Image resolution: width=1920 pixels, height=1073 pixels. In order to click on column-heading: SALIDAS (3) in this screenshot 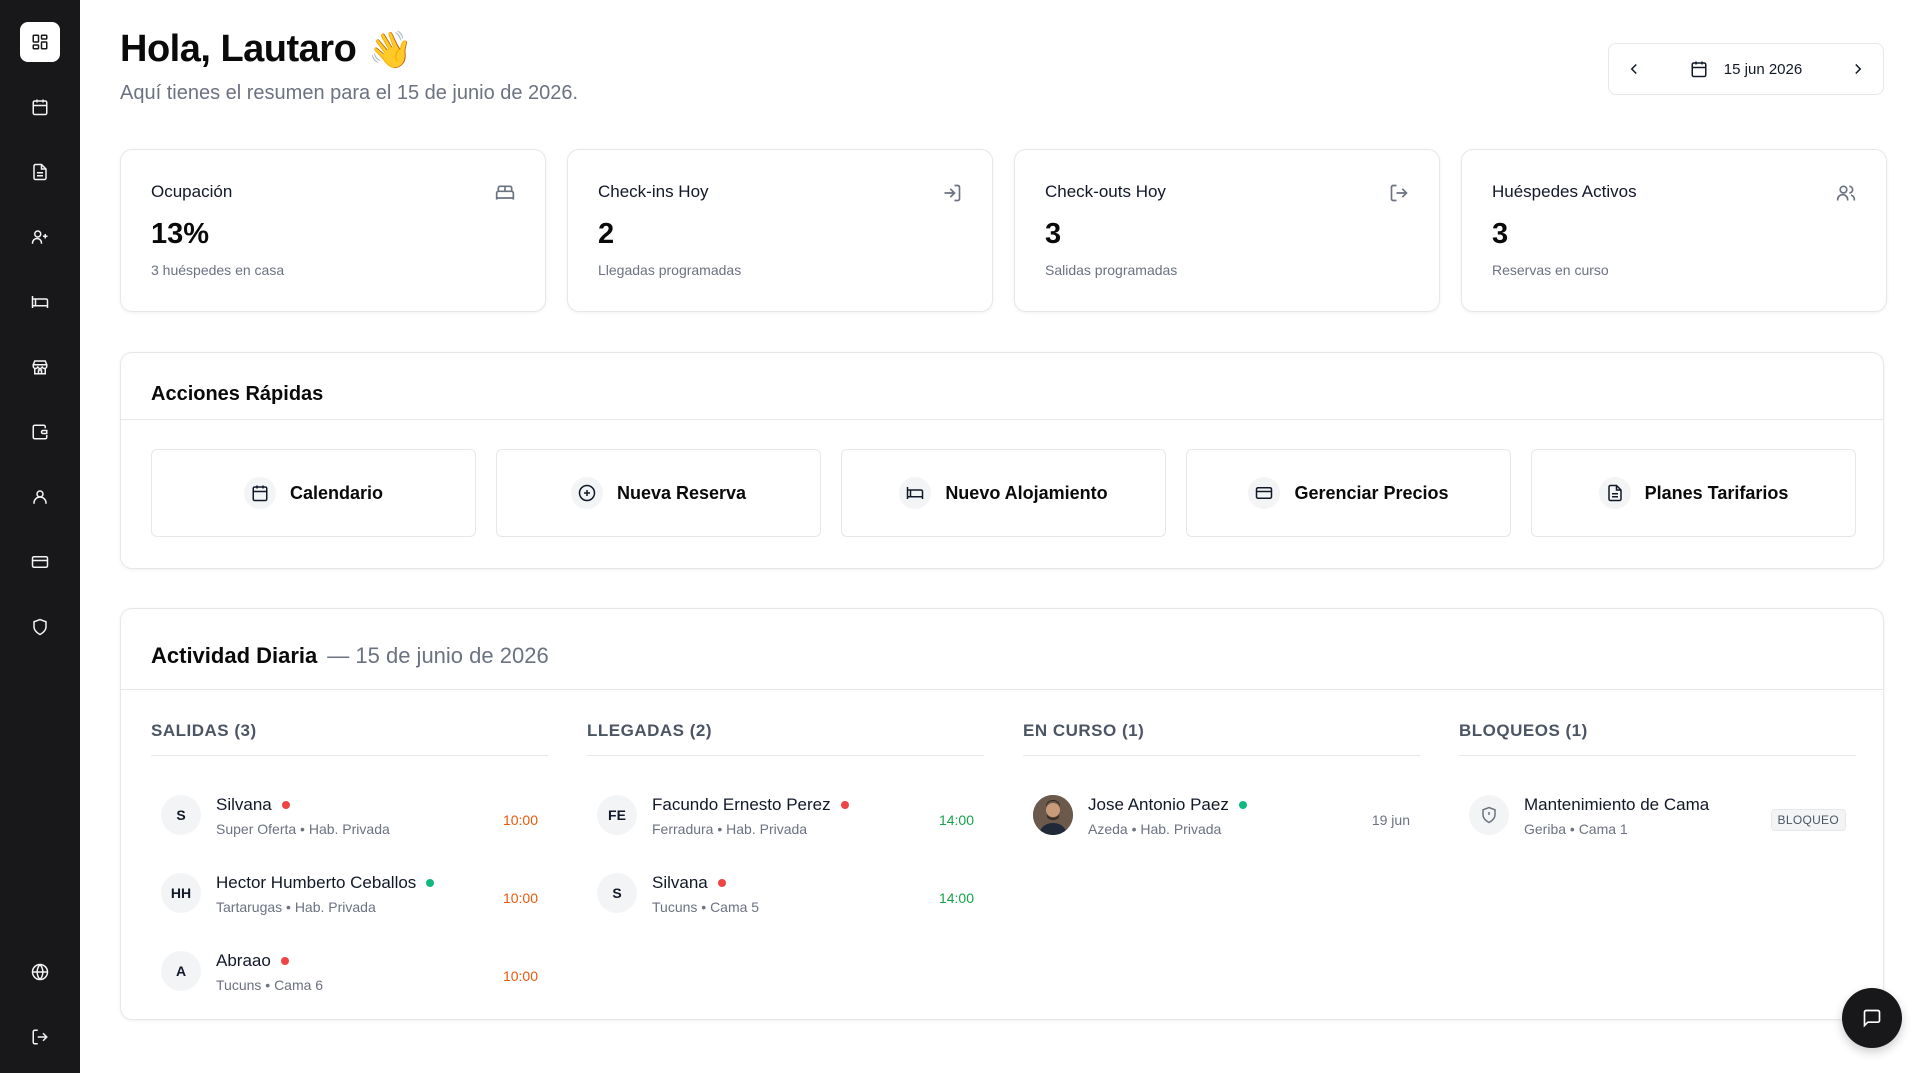, I will do `click(349, 738)`.